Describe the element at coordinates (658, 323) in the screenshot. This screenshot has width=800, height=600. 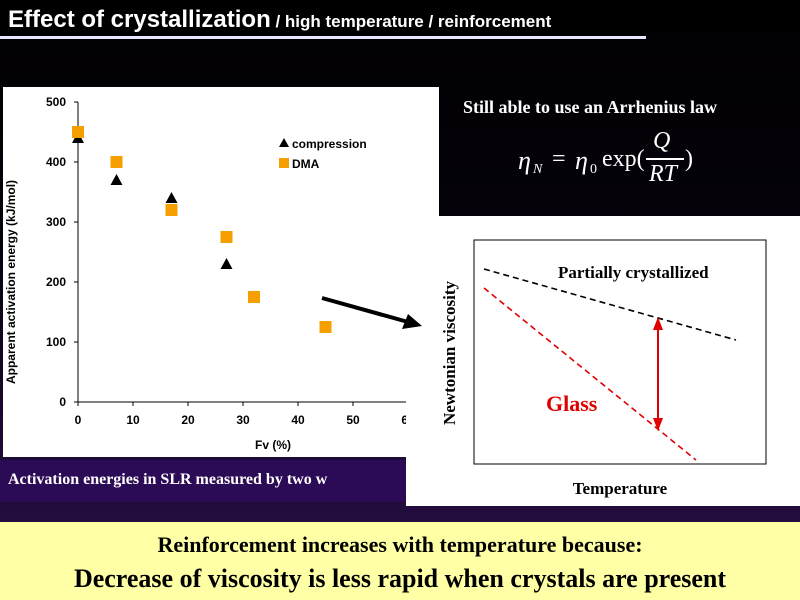
I see `difference-arrow-head-up` at that location.